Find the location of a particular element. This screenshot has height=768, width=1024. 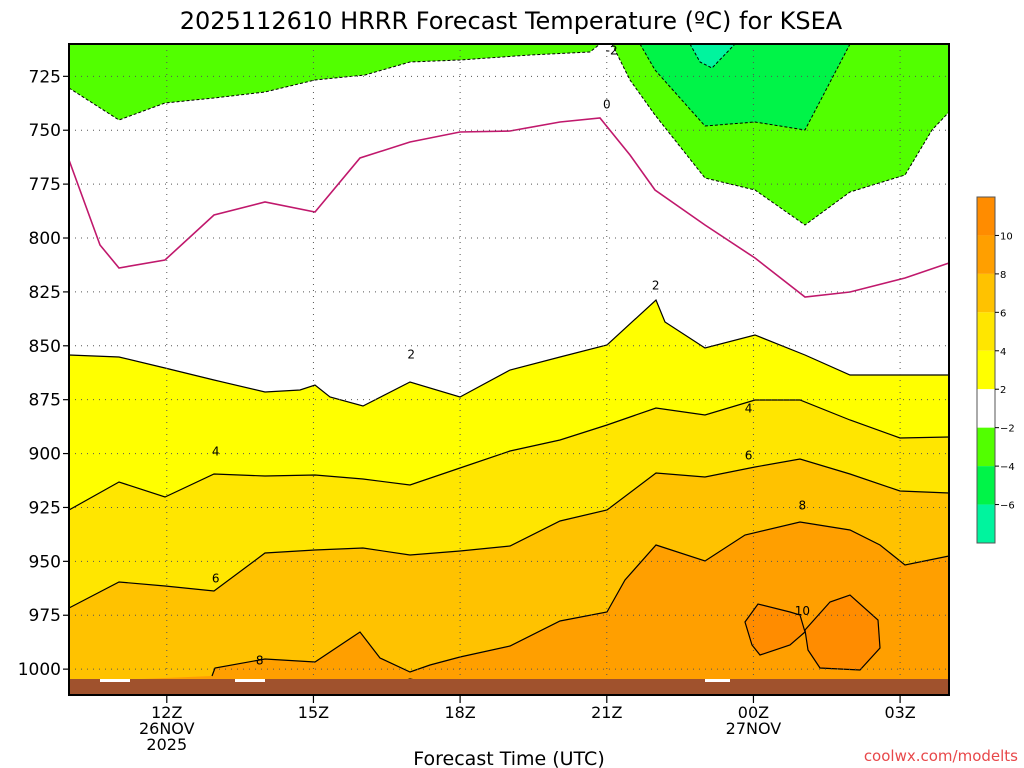

x-tick-label: 00Z is located at coordinates (753, 712).